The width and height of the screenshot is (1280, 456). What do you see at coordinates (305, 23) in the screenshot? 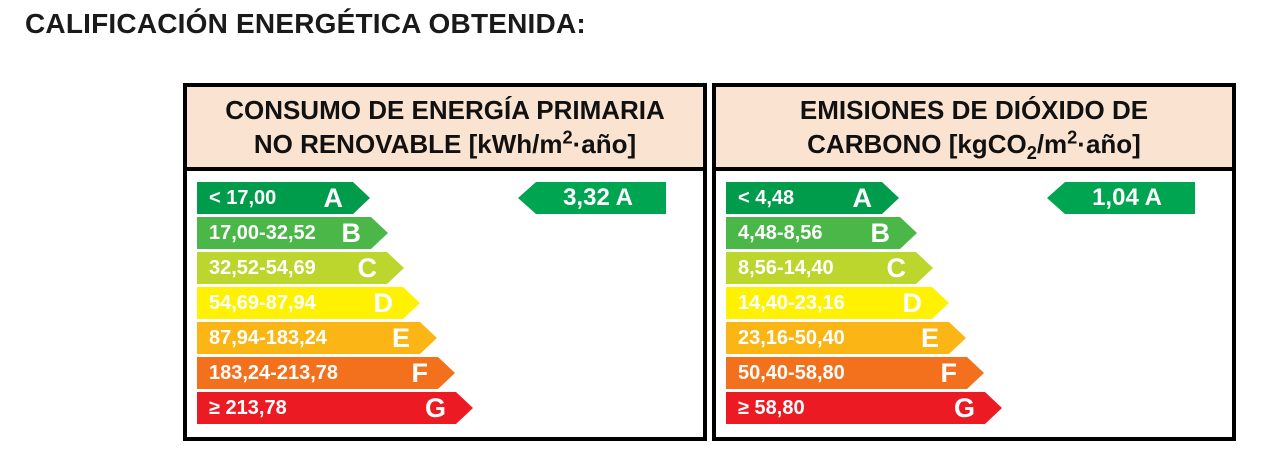
I see `page-title: CALIFICACIÓN ENERGÉTICA OBTENIDA:` at bounding box center [305, 23].